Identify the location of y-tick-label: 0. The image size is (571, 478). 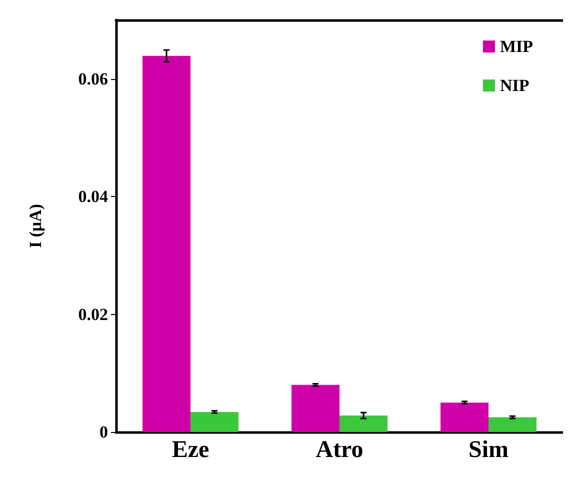
(104, 432).